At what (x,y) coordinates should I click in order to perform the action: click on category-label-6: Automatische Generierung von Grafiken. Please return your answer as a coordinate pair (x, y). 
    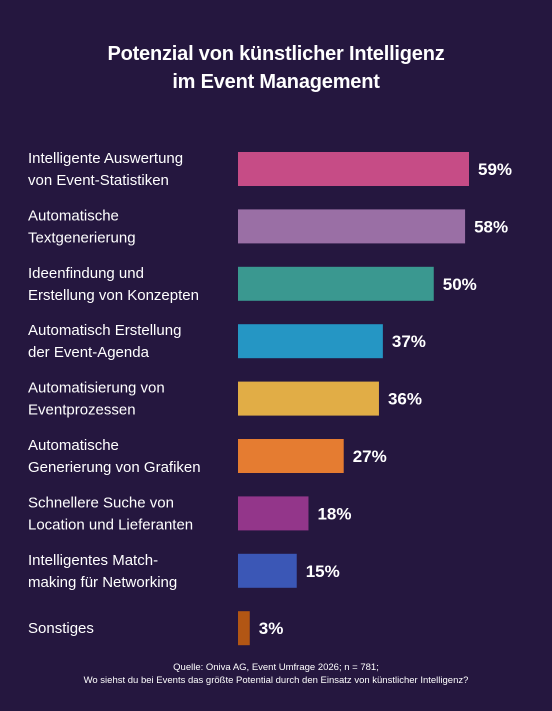
    Looking at the image, I should click on (114, 456).